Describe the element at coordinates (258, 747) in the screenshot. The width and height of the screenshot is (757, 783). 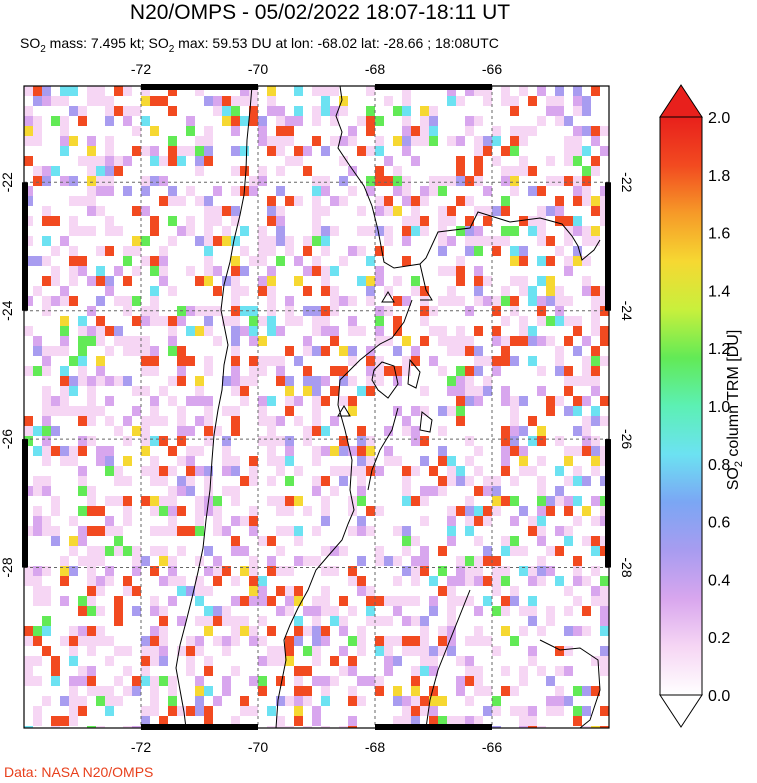
I see `lon-label-bottom: -70` at that location.